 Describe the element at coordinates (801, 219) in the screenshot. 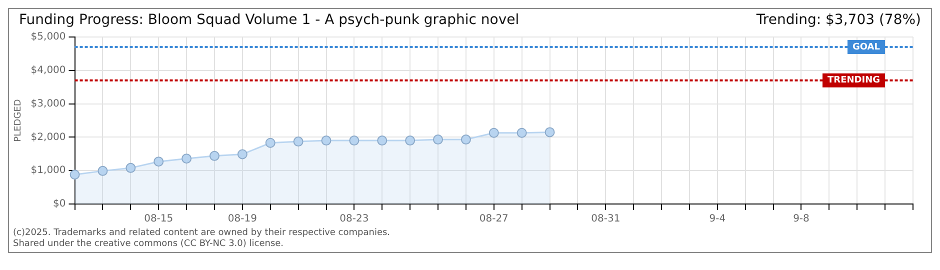

I see `x-tick-label: 9-8` at that location.